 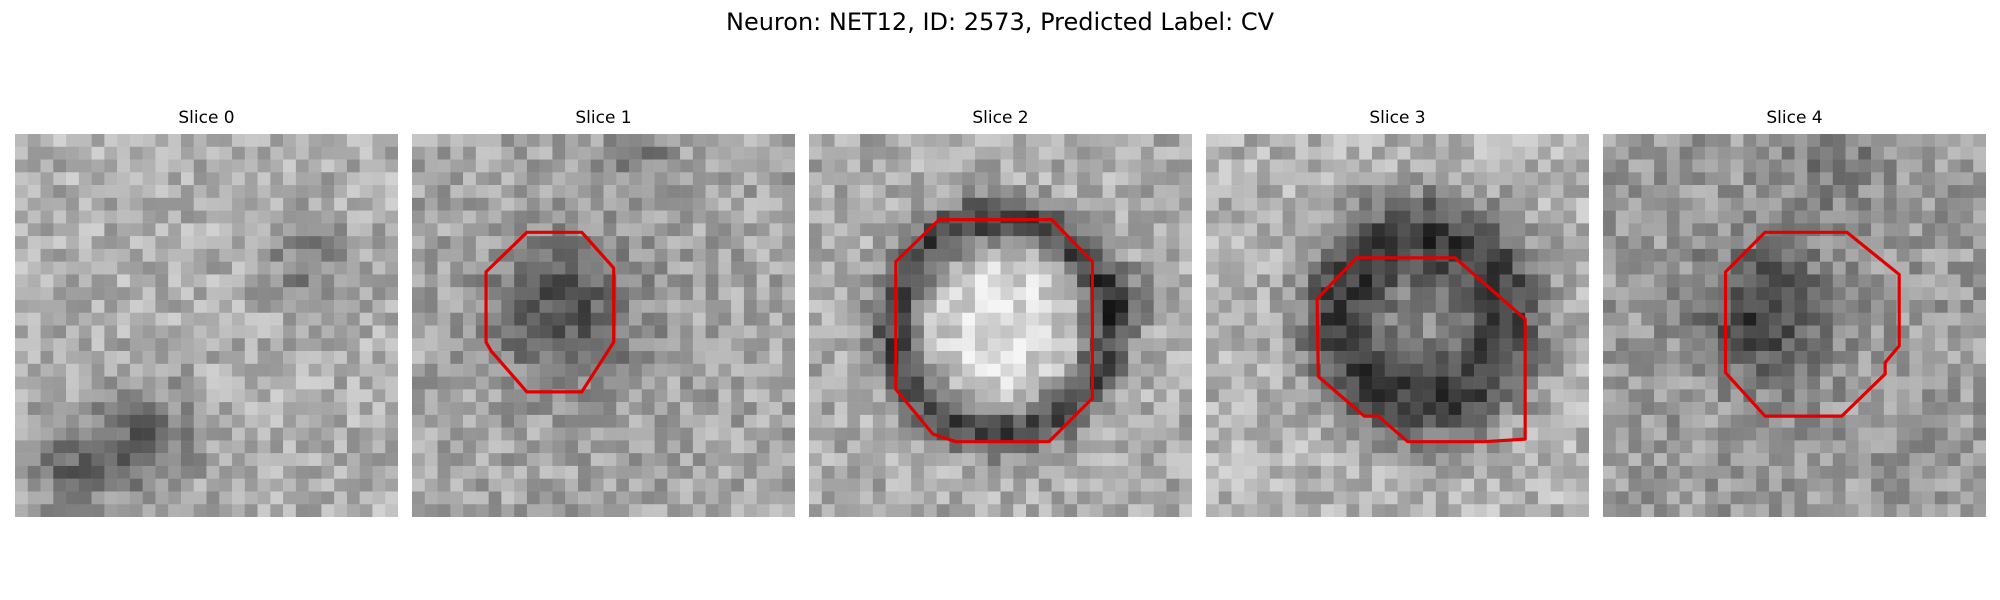 I want to click on slice-title-3: Slice 3, so click(x=1397, y=118).